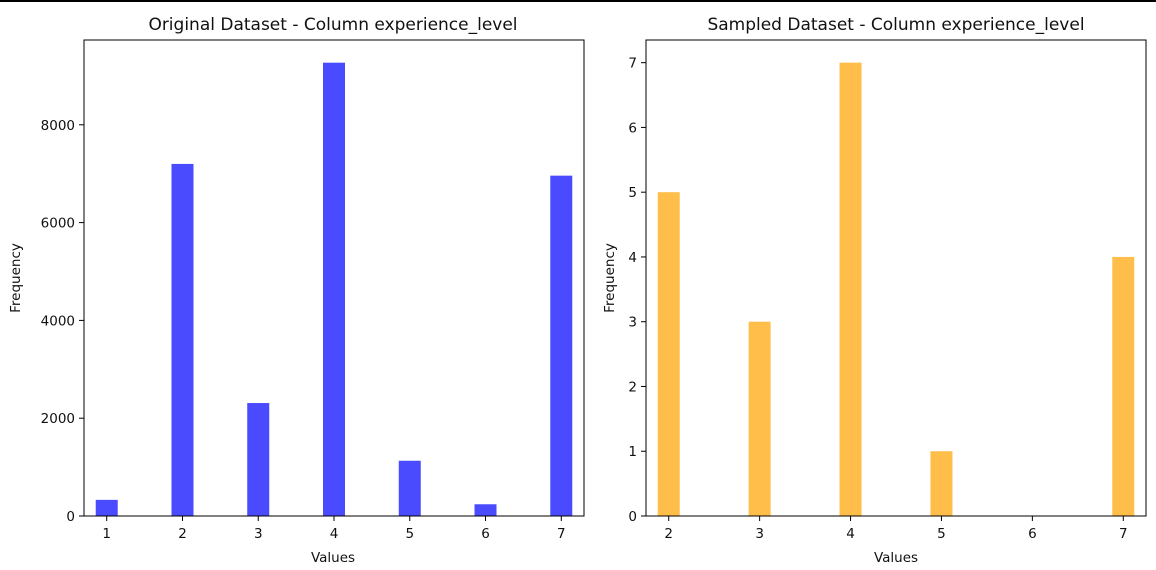 The image size is (1156, 570). What do you see at coordinates (578, 1) in the screenshot?
I see `top-border-line` at bounding box center [578, 1].